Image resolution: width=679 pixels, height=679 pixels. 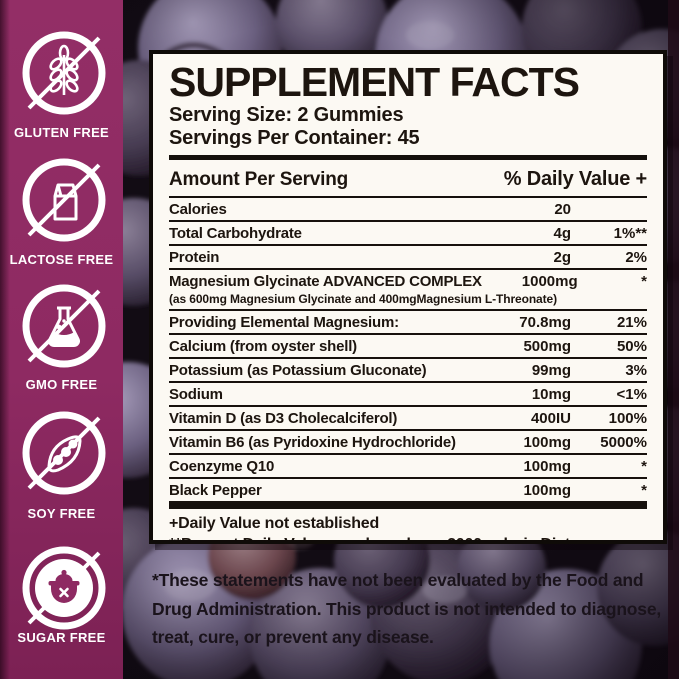 I want to click on row-amount: 500mg, so click(x=547, y=346).